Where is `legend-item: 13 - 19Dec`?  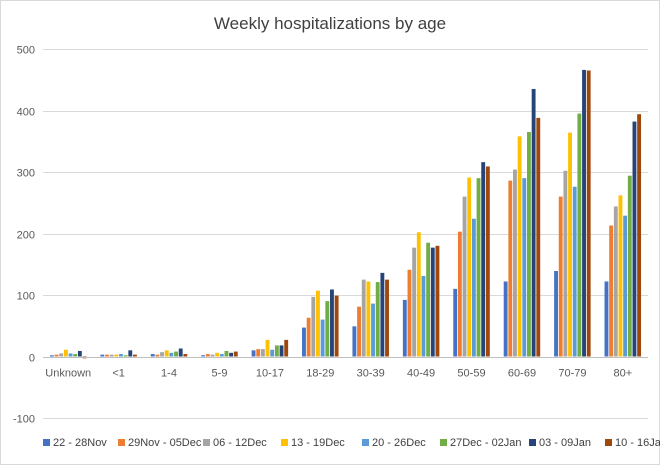
legend-item: 13 - 19Dec is located at coordinates (313, 443).